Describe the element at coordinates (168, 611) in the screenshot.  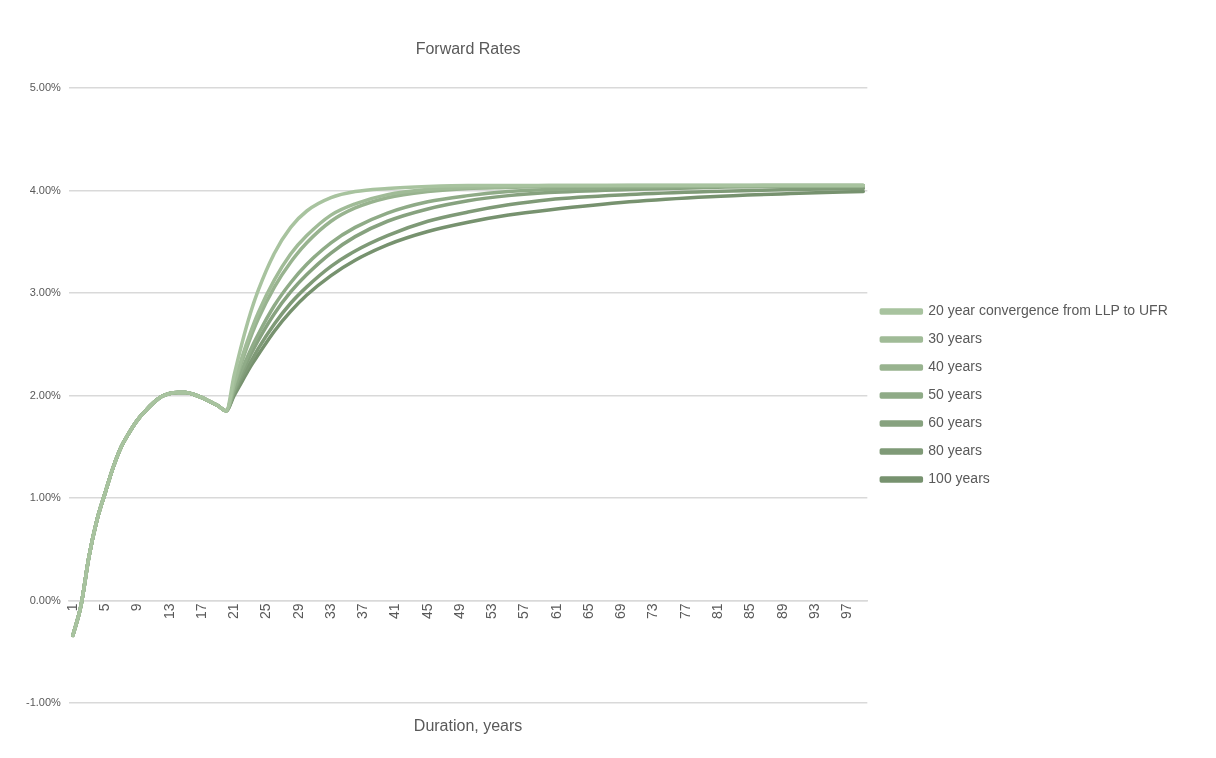
I see `x-tick-label: 13` at that location.